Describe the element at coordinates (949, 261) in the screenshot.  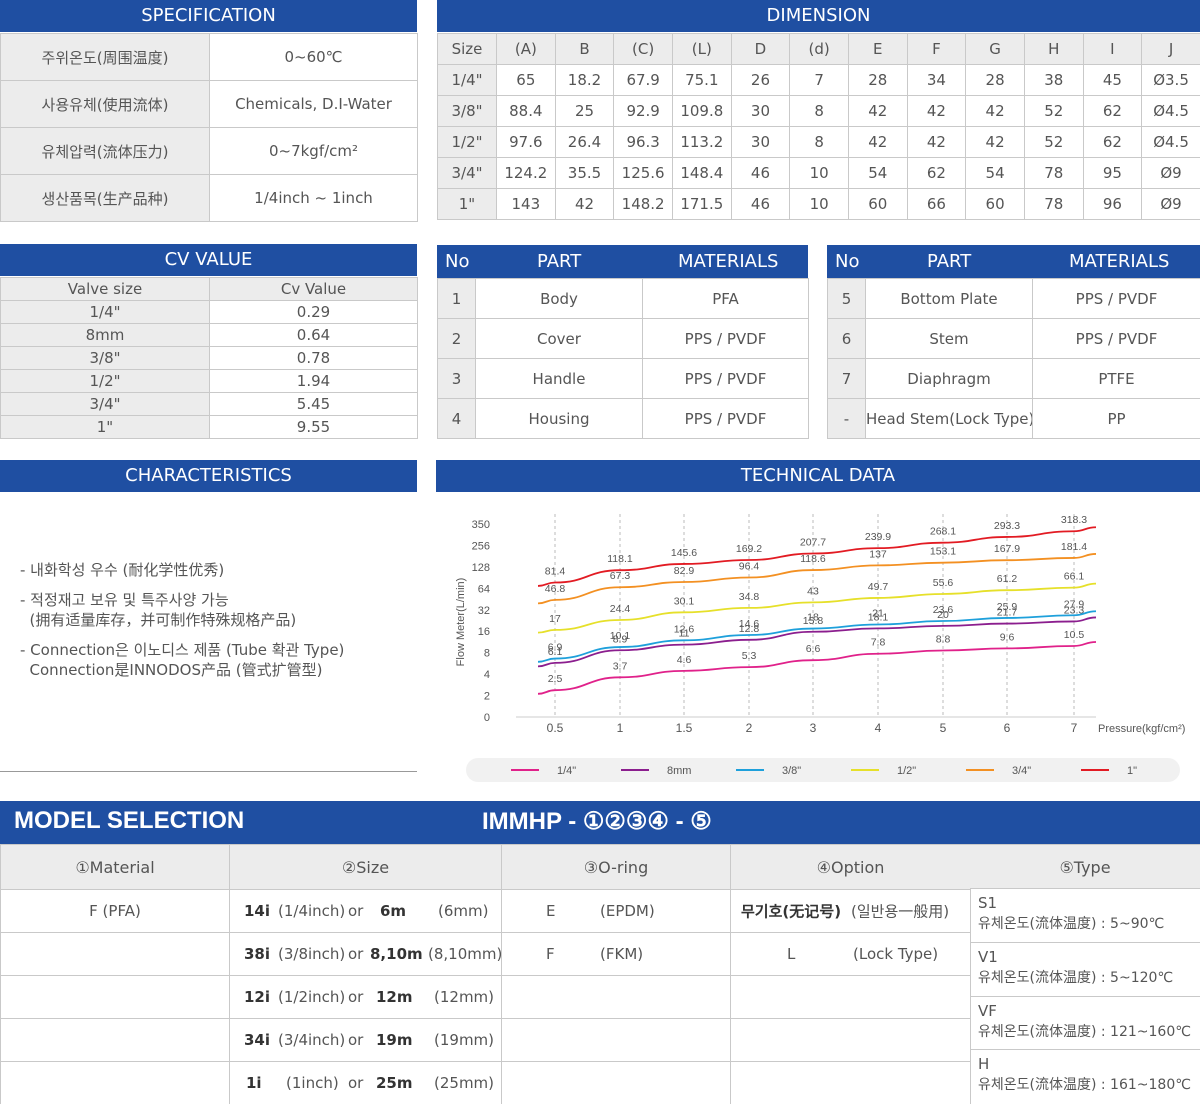
I see `parts-right-part-header: PART` at that location.